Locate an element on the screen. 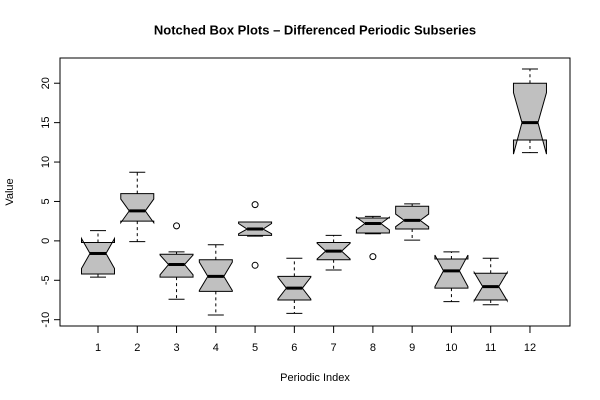  y-tick-label: 20 is located at coordinates (46, 83).